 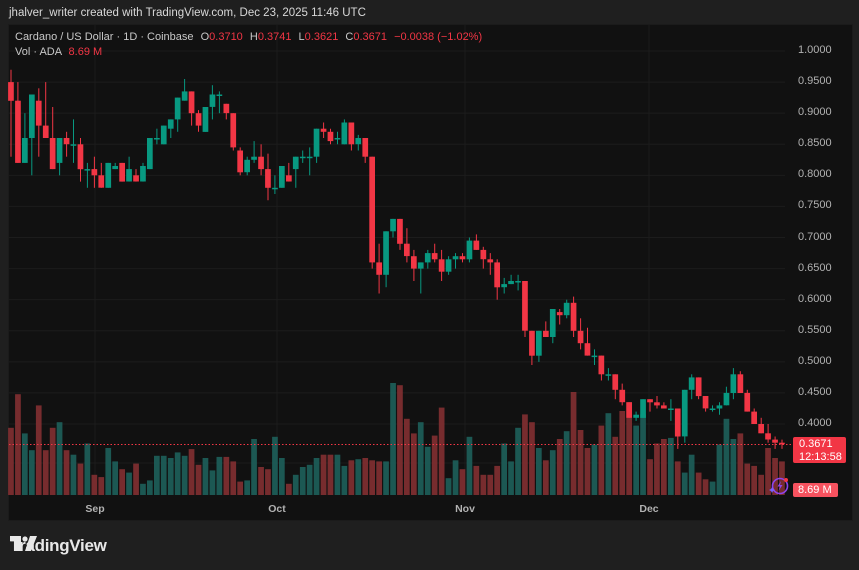 What do you see at coordinates (820, 456) in the screenshot?
I see `bar-countdown: 12:13:58` at bounding box center [820, 456].